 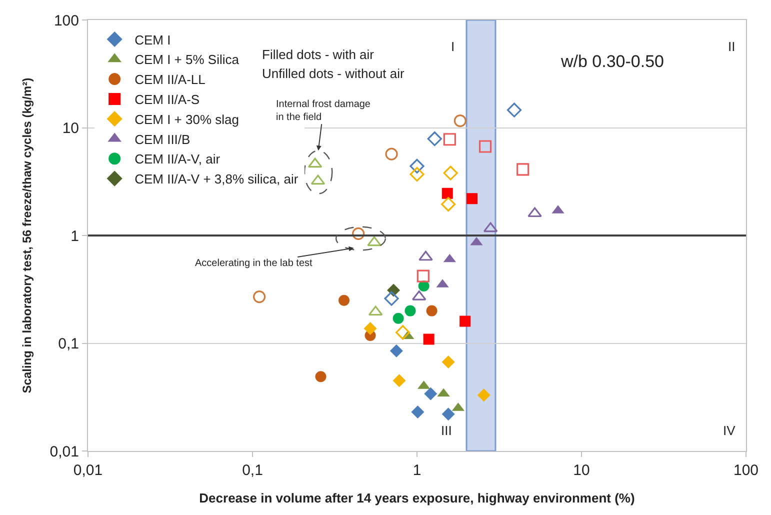 What do you see at coordinates (66, 21) in the screenshot?
I see `y-tick-label: 100` at bounding box center [66, 21].